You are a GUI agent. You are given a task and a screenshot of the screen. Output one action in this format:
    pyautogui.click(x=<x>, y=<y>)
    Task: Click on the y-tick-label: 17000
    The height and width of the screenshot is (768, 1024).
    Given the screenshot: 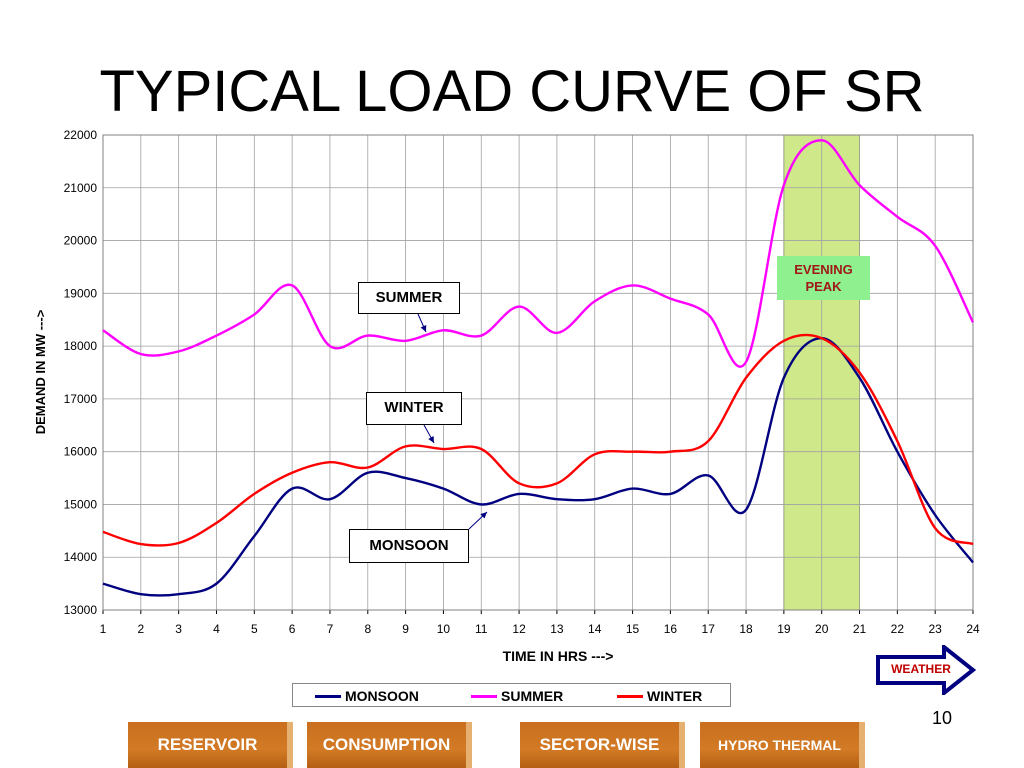 What is the action you would take?
    pyautogui.click(x=81, y=399)
    